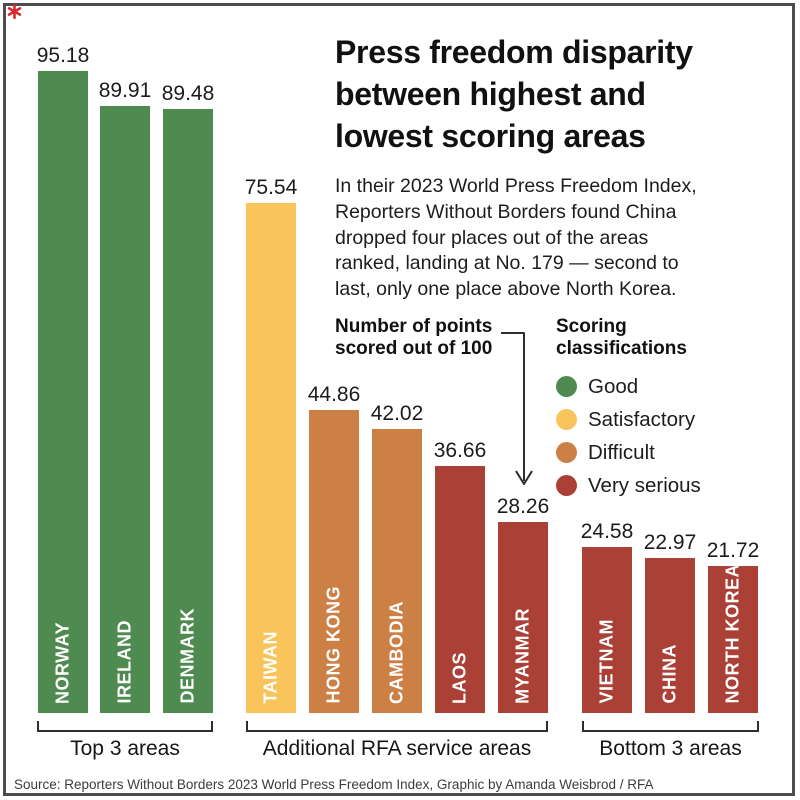 The width and height of the screenshot is (800, 800). What do you see at coordinates (460, 450) in the screenshot?
I see `bar-value-label: 36.66` at bounding box center [460, 450].